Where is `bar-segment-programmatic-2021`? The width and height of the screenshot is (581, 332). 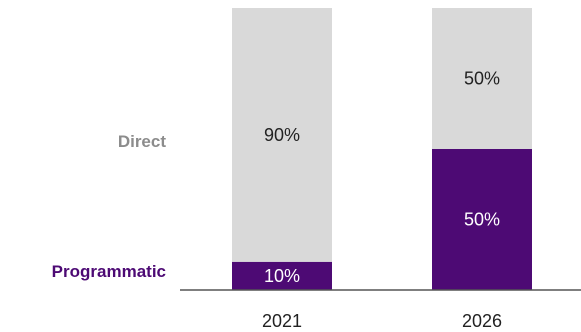
bar-segment-programmatic-2021 is located at coordinates (282, 275).